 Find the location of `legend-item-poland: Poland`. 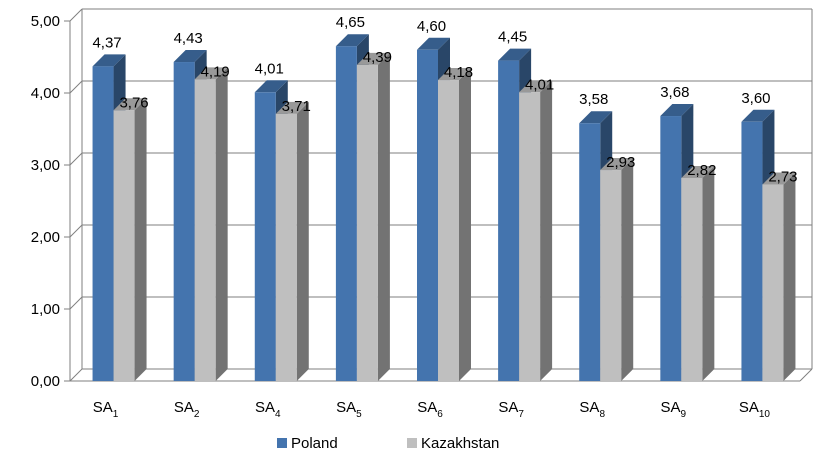

legend-item-poland: Poland is located at coordinates (307, 443).